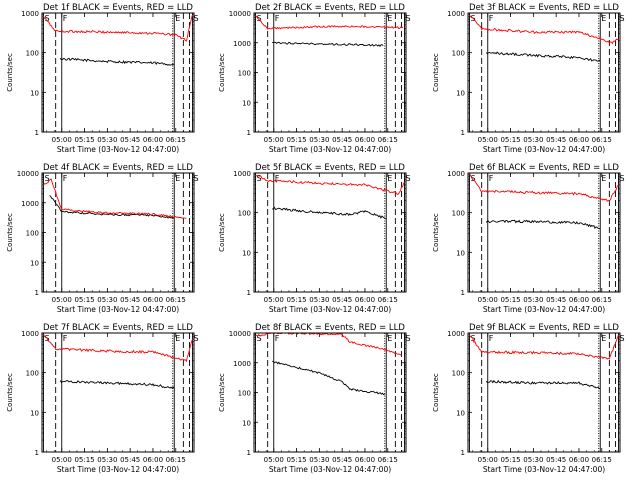 This screenshot has height=480, width=640. Describe the element at coordinates (544, 328) in the screenshot. I see `chart-title: Det 9f BLACK = Events, RED = LLD` at that location.